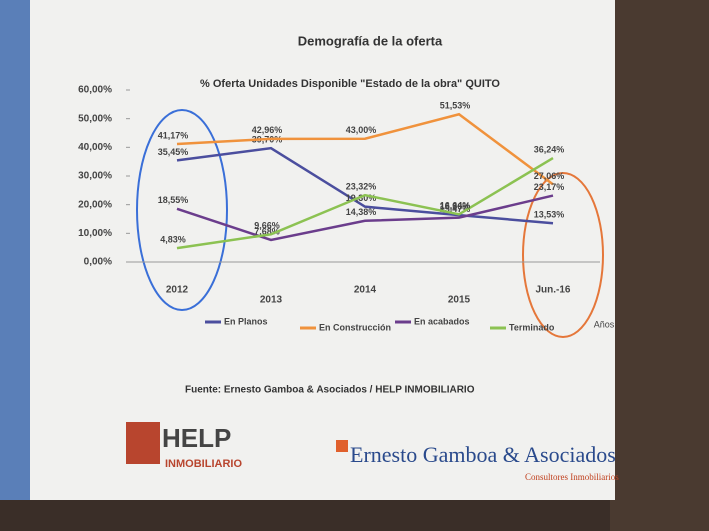  I want to click on data-label: 41,17%, so click(173, 135).